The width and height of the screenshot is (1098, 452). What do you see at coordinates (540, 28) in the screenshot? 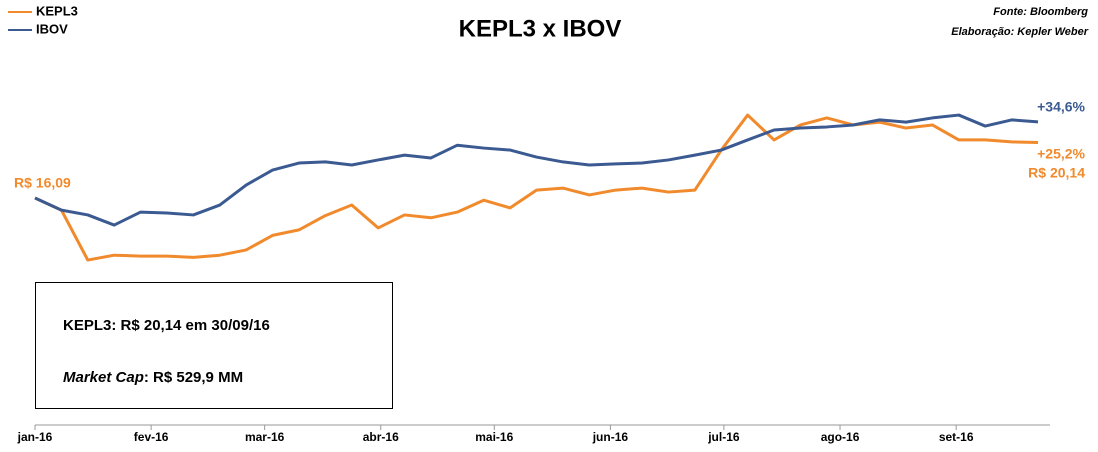
I see `chart-title: KEPL3 x IBOV` at bounding box center [540, 28].